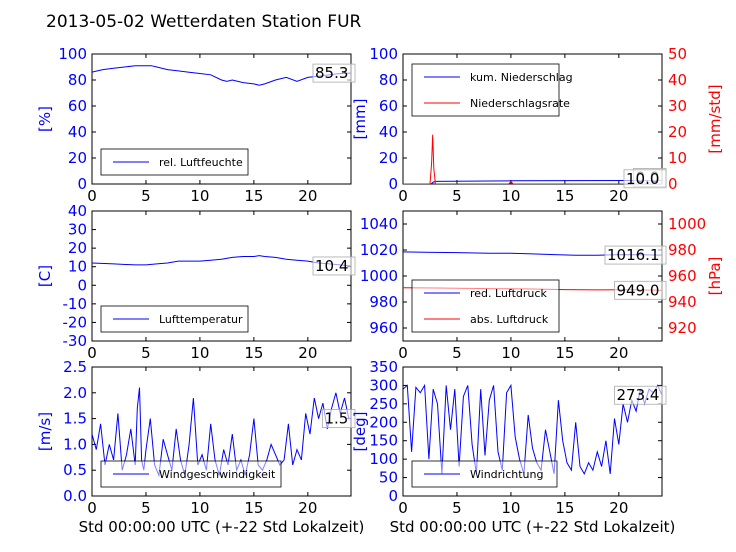 This screenshot has height=552, width=736. Describe the element at coordinates (331, 73) in the screenshot. I see `annotation-text: 85.3` at that location.